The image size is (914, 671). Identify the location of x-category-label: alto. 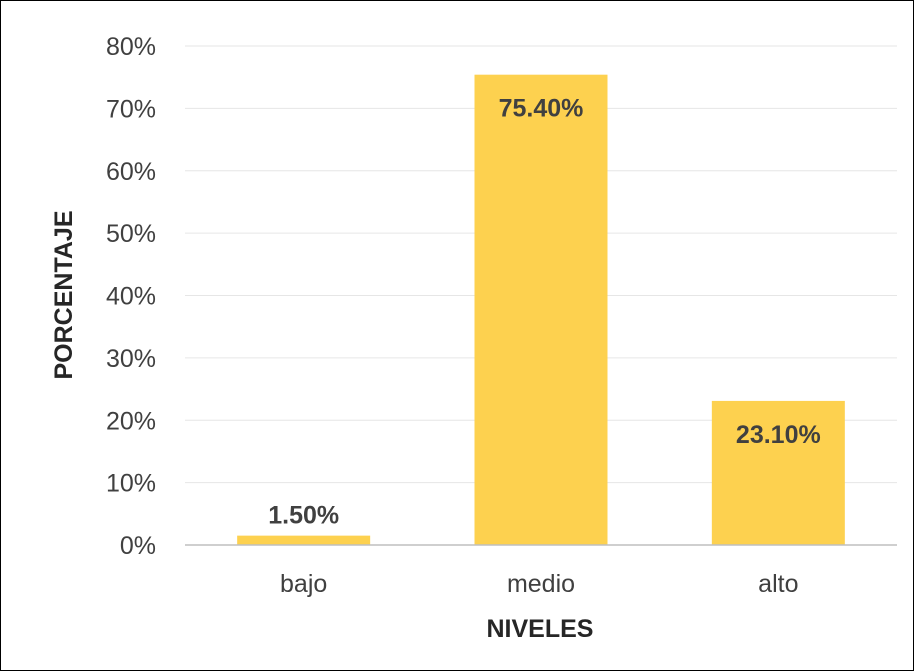
(778, 584).